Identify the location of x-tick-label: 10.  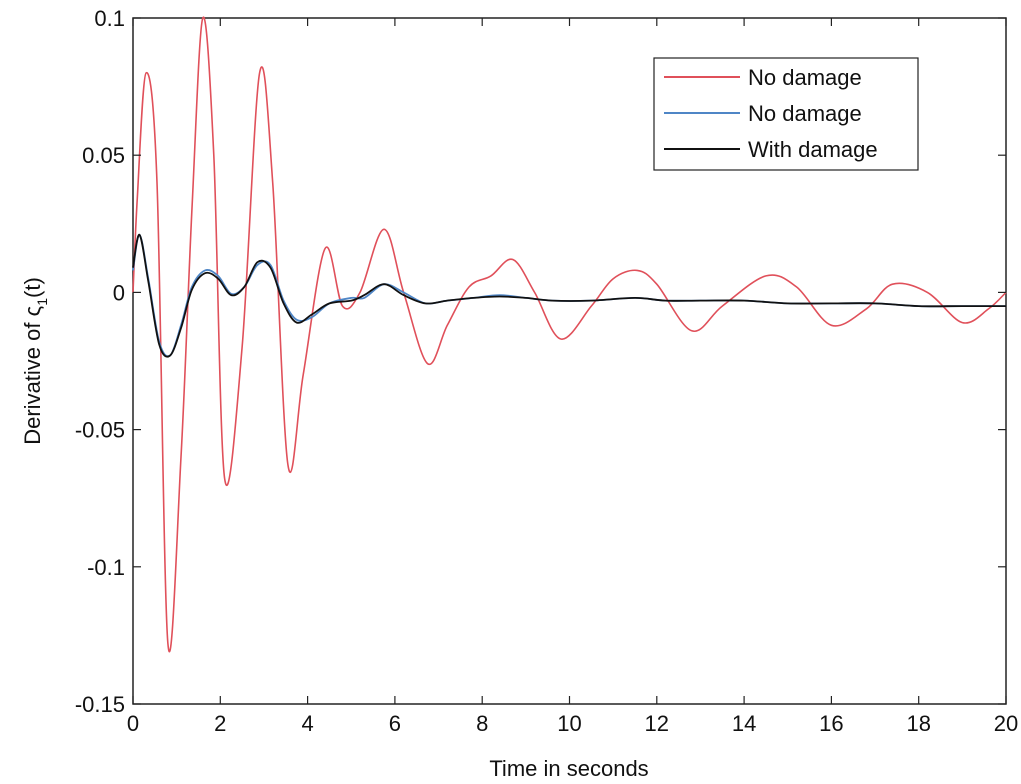
(569, 723).